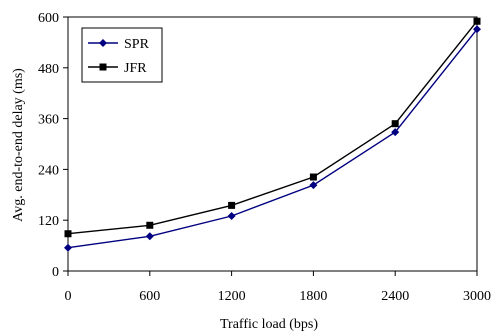 The height and width of the screenshot is (332, 493). Describe the element at coordinates (53, 145) in the screenshot. I see `y-axis: 0 120 240 360 480 600` at that location.